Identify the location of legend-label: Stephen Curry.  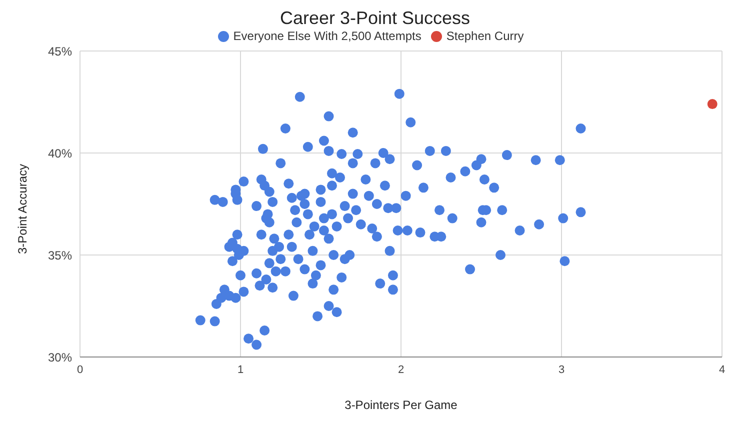
(485, 36).